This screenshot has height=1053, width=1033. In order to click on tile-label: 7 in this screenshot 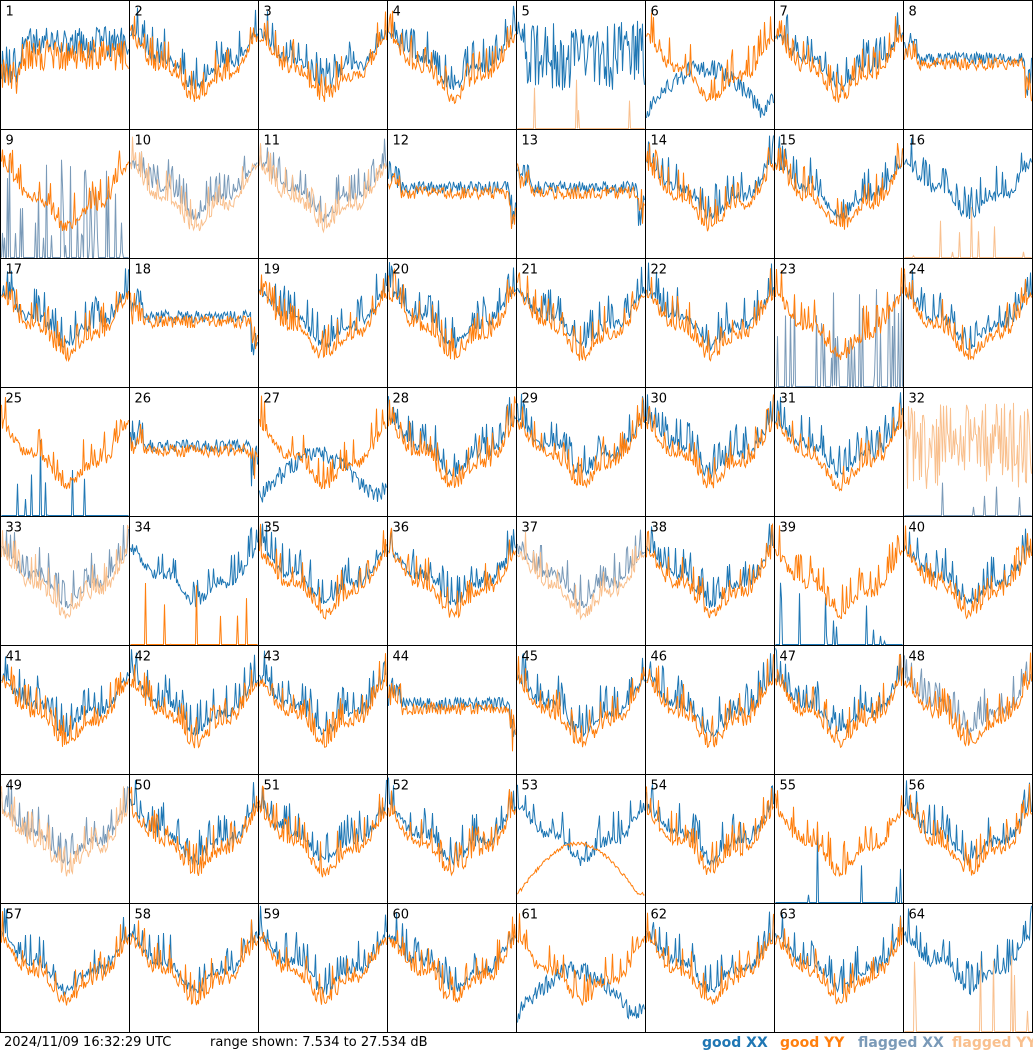, I will do `click(784, 12)`.